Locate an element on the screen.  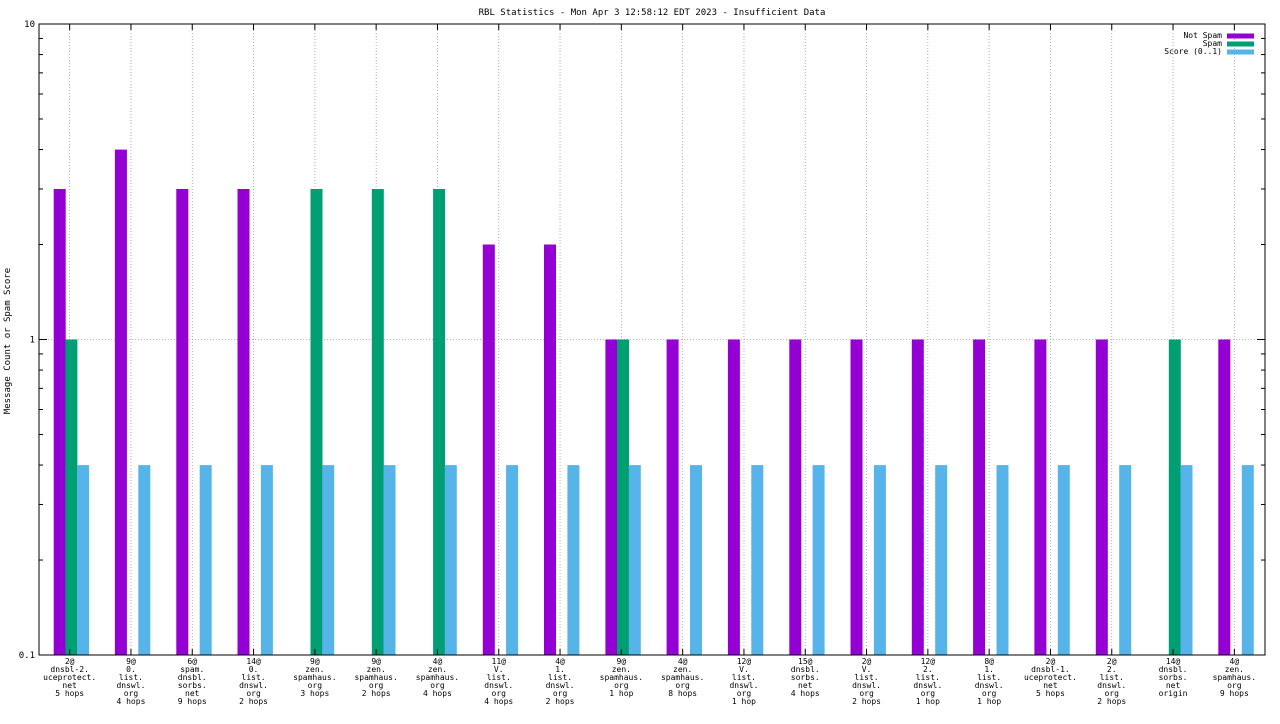
x-tick-label: 12@ 2. list. dnswl. org 1 hop is located at coordinates (927, 681).